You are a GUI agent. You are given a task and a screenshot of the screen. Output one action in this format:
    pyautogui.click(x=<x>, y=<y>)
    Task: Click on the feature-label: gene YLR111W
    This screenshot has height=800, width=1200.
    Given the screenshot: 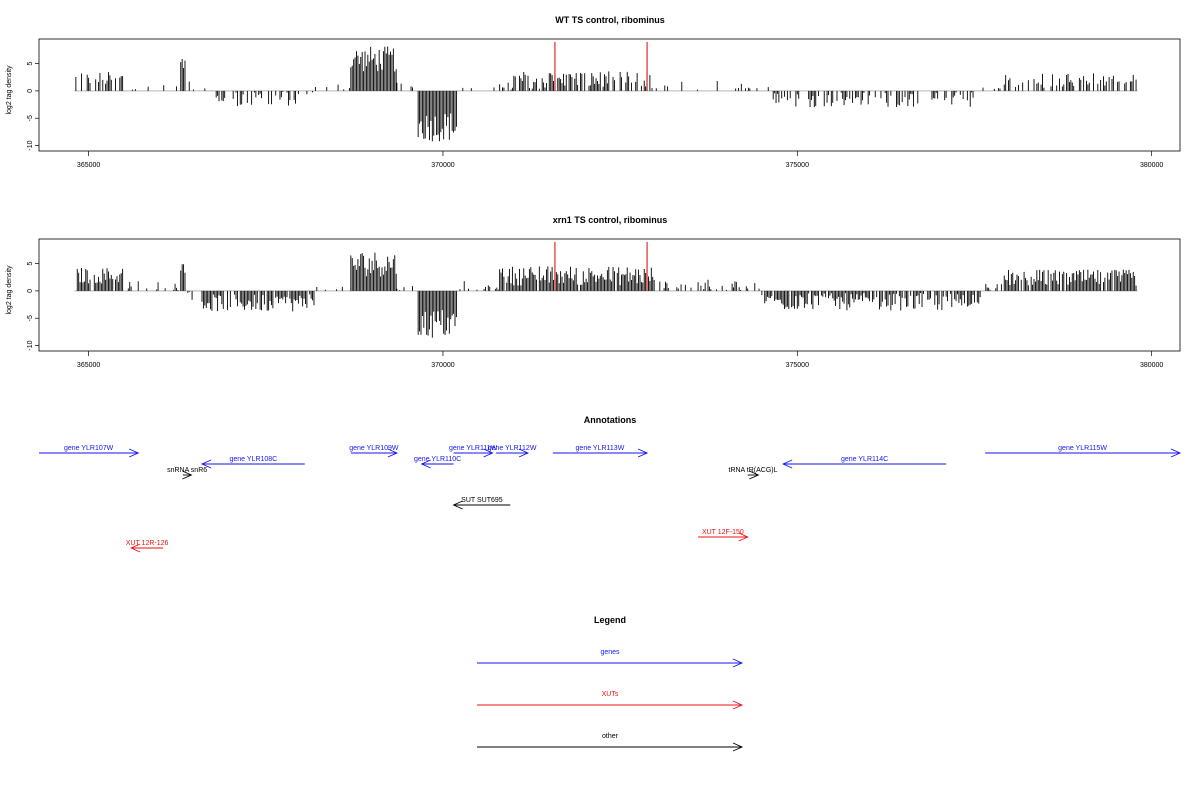 What is the action you would take?
    pyautogui.click(x=473, y=448)
    